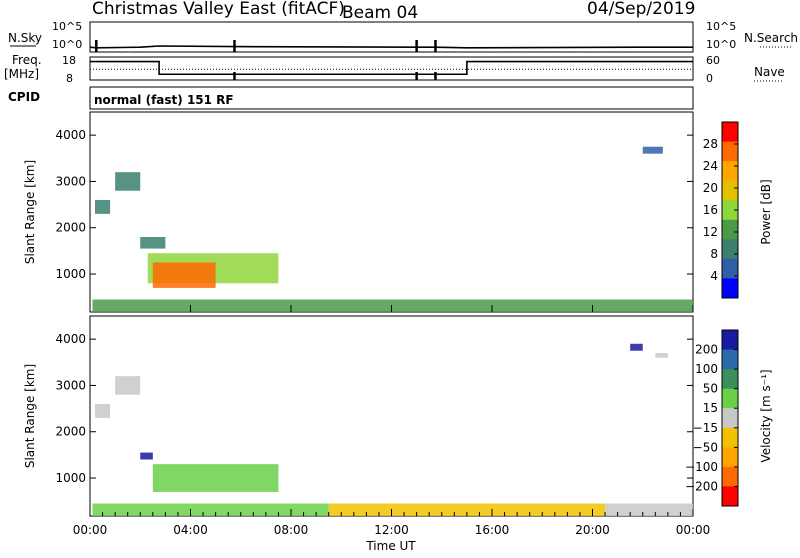 The height and width of the screenshot is (558, 800). I want to click on beam-label: Beam 04, so click(380, 13).